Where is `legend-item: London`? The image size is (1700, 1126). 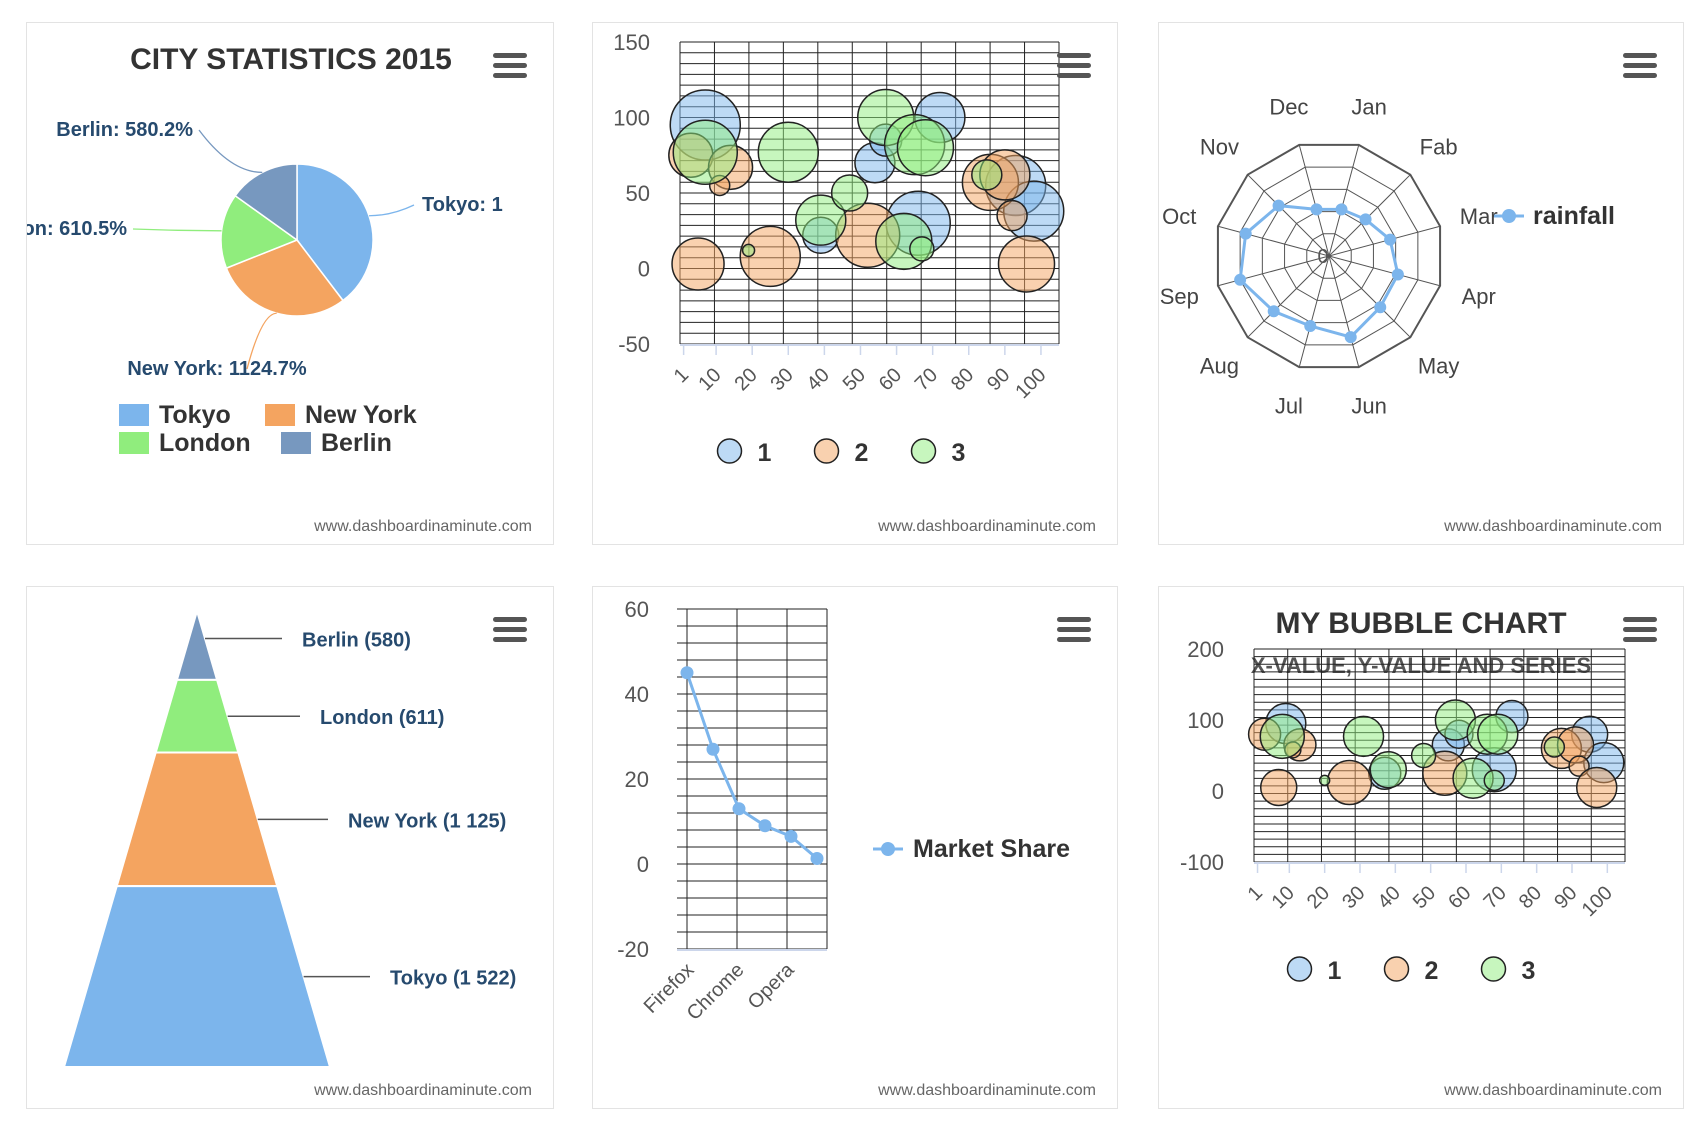
legend-item: London is located at coordinates (205, 443).